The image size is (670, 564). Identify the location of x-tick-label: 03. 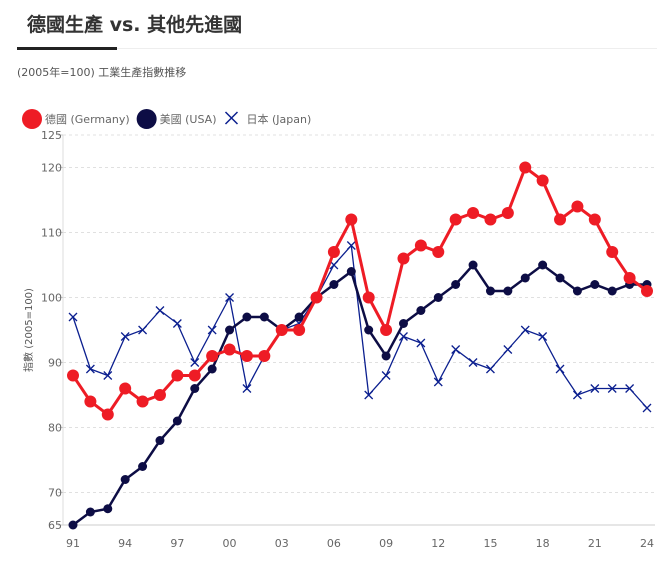
(282, 543).